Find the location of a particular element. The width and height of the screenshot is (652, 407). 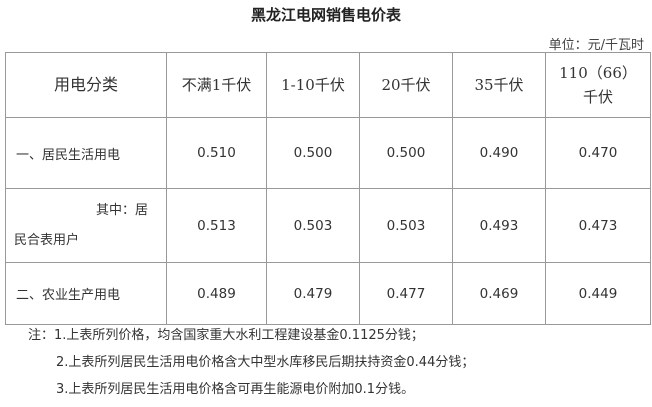

header-category: 用电分类 is located at coordinates (86, 85).